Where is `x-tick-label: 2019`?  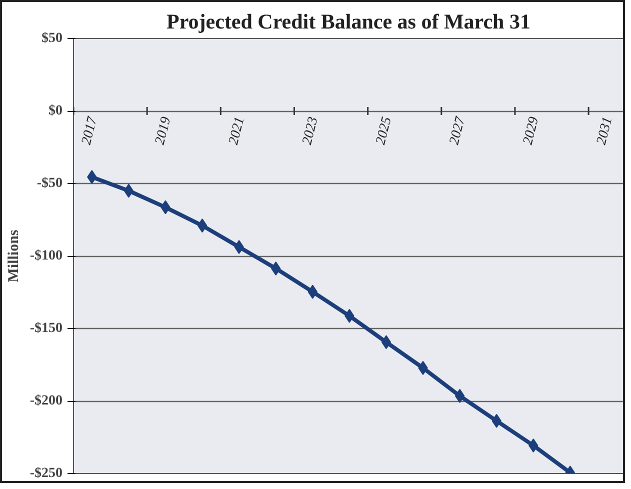
x-tick-label: 2019 is located at coordinates (163, 131).